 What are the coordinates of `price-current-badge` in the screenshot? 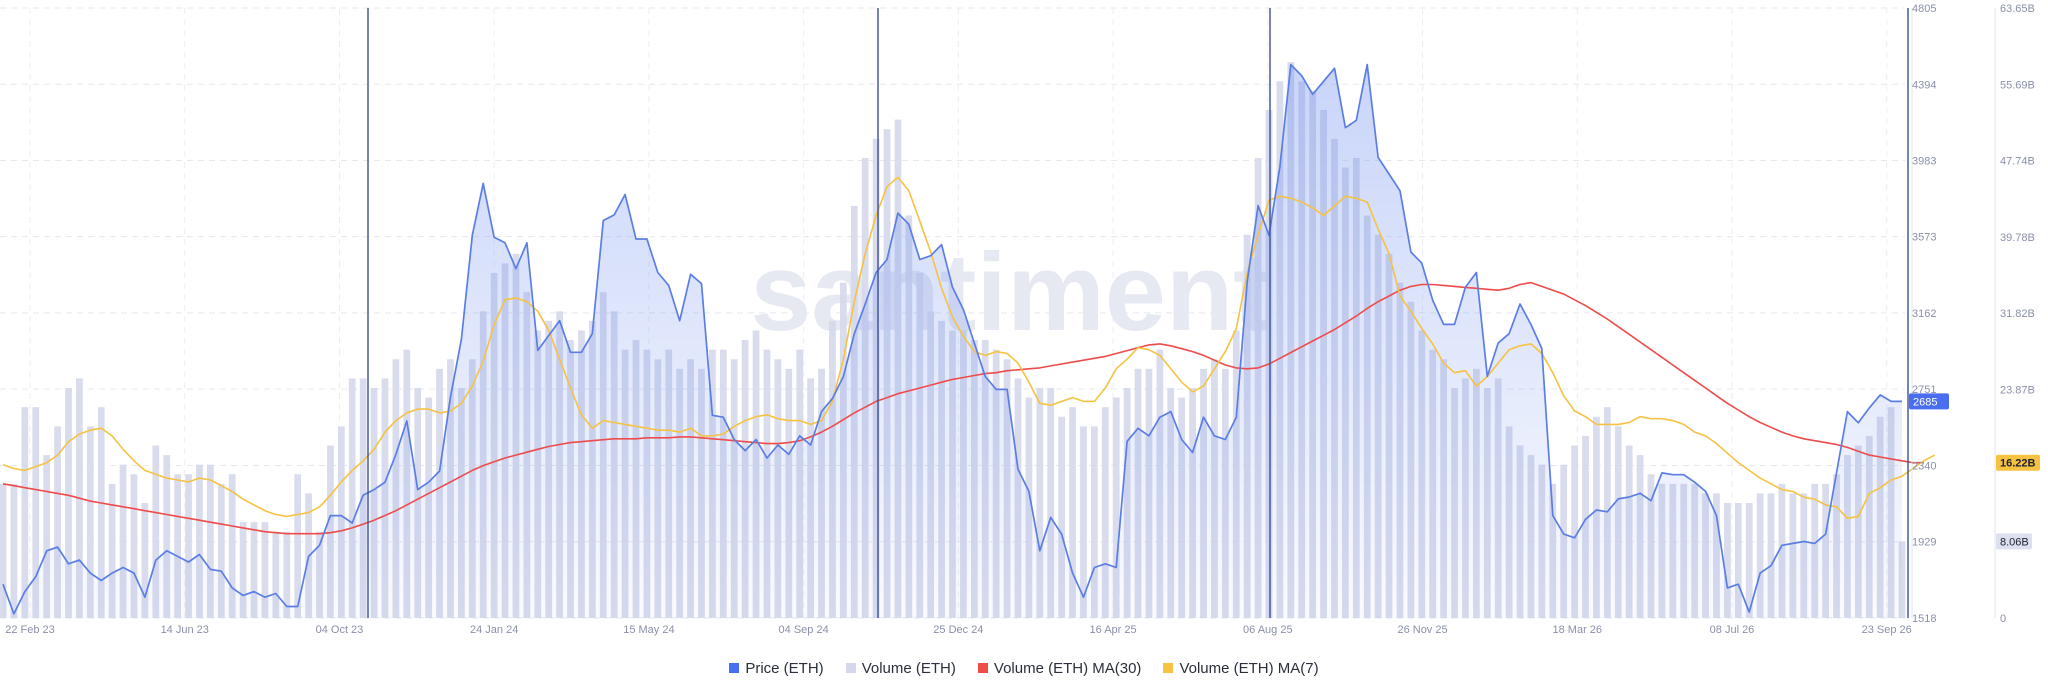 It's located at (1929, 401).